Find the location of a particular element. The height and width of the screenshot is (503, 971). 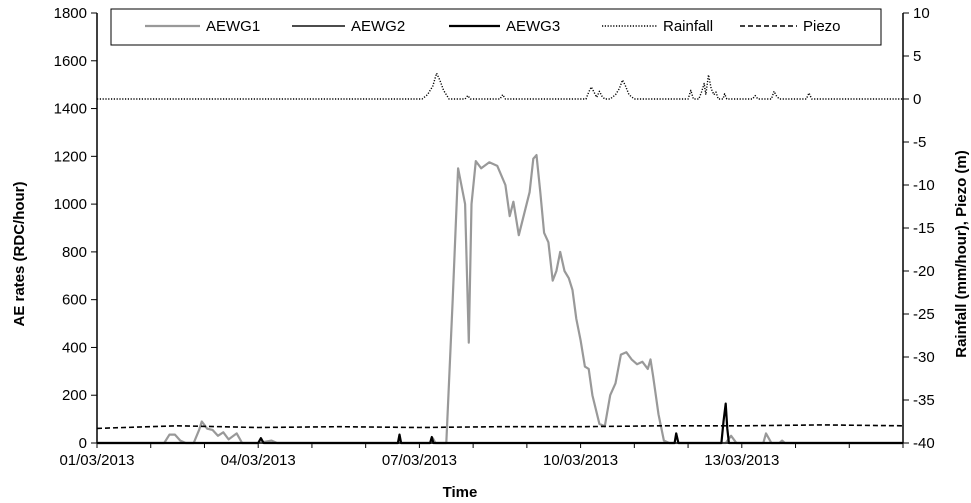

left-tick-label: 600 is located at coordinates (74, 300).